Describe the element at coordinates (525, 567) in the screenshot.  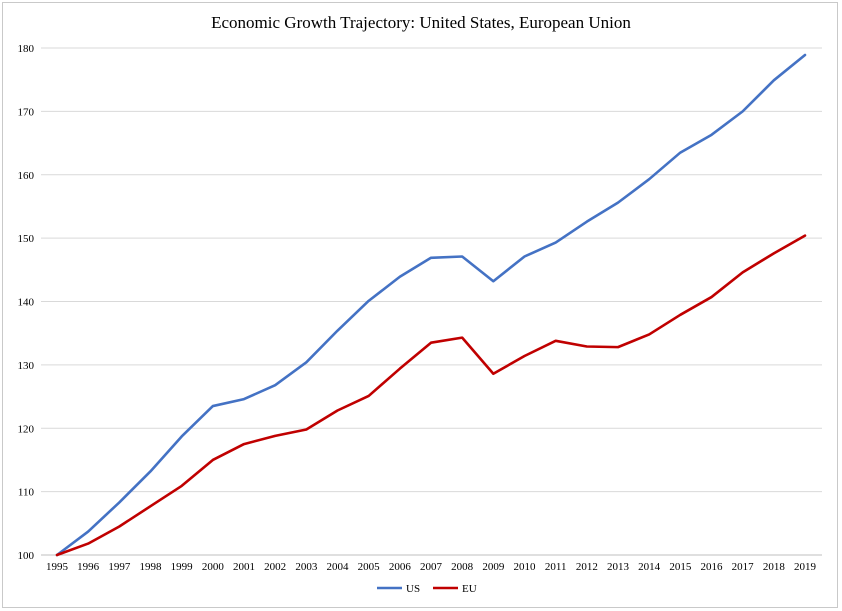
I see `x-tick-label: 2010` at that location.